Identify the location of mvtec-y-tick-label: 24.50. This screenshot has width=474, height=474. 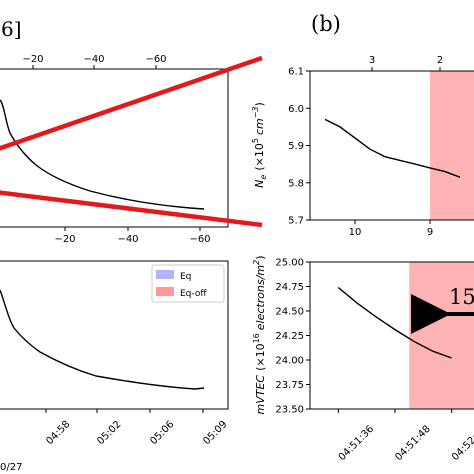
(289, 312).